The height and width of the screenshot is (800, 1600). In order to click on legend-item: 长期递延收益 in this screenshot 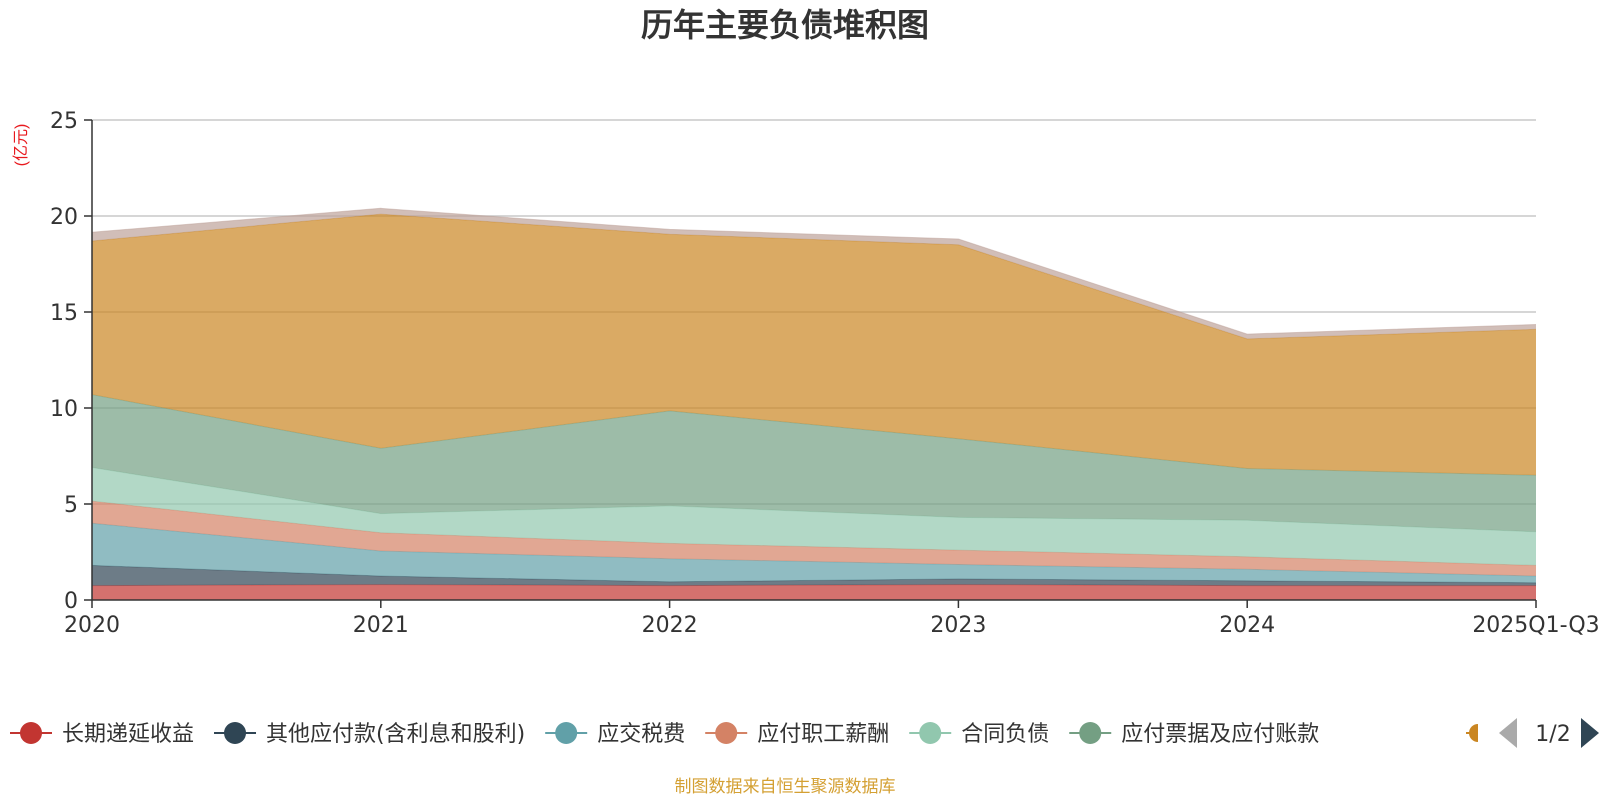, I will do `click(102, 734)`.